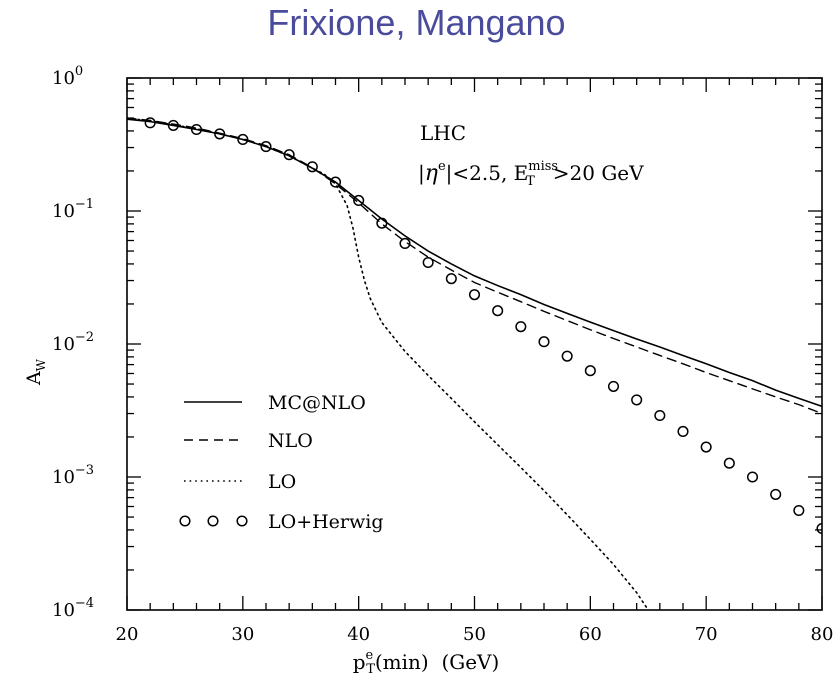  What do you see at coordinates (530, 181) in the screenshot?
I see `annotation-et-sub: T` at bounding box center [530, 181].